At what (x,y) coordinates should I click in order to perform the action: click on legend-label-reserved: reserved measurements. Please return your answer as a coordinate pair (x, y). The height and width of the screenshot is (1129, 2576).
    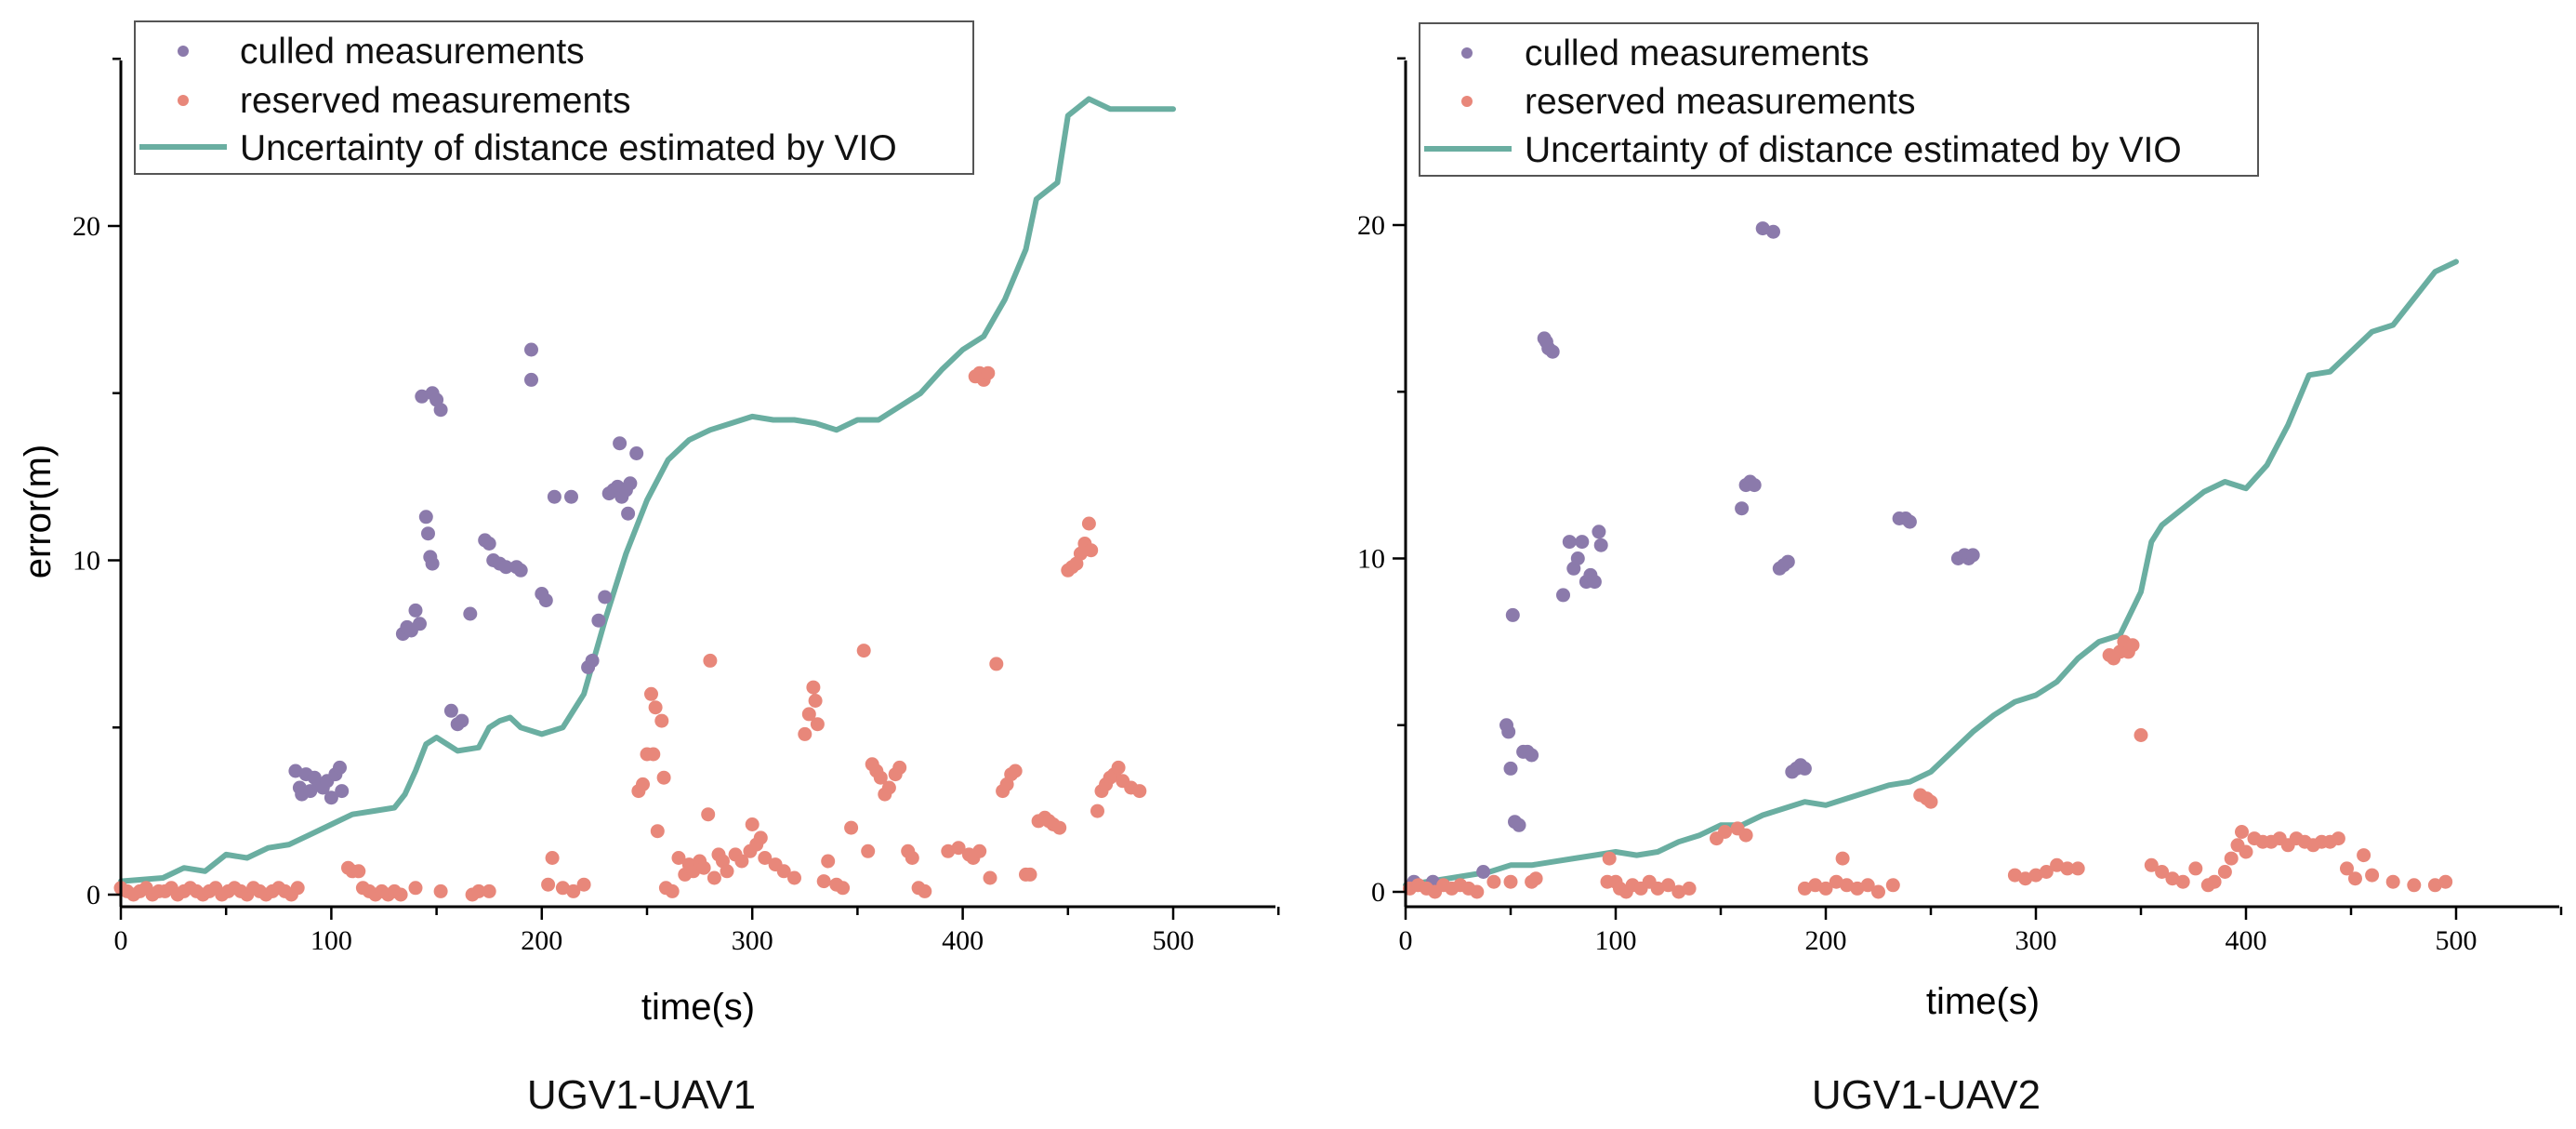
    Looking at the image, I should click on (1720, 102).